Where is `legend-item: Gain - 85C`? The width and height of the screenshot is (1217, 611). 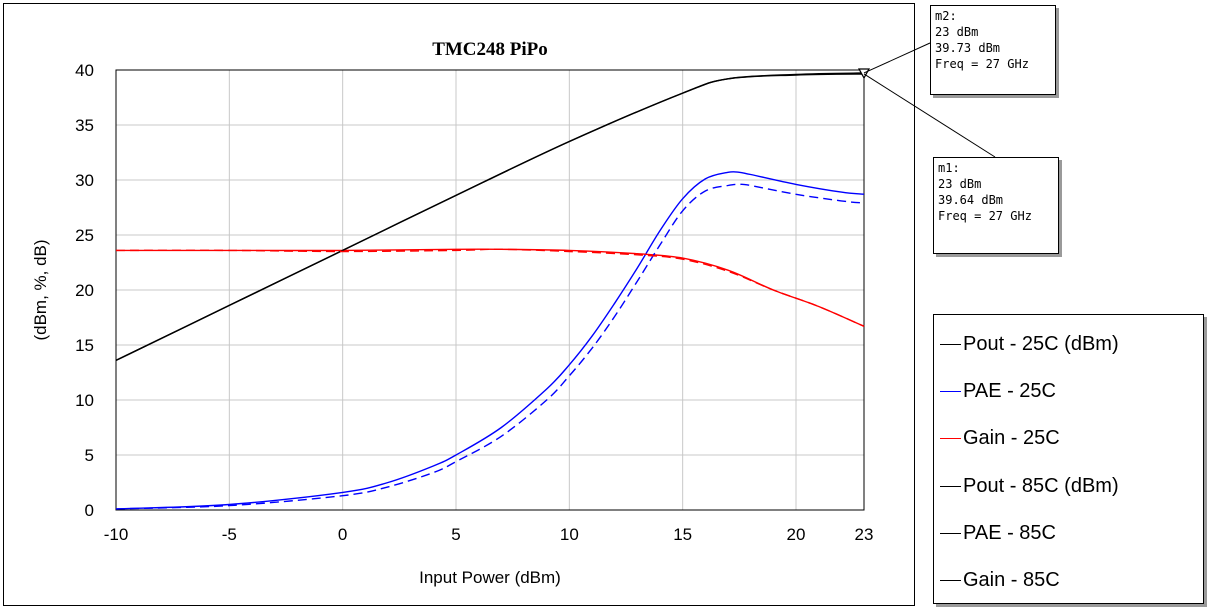 legend-item: Gain - 85C is located at coordinates (1000, 580).